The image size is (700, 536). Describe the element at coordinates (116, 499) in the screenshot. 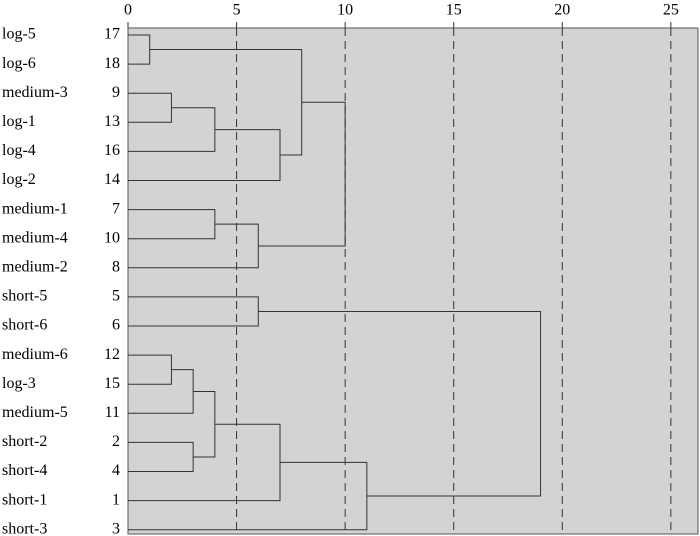

I see `leaf-id: 1` at that location.